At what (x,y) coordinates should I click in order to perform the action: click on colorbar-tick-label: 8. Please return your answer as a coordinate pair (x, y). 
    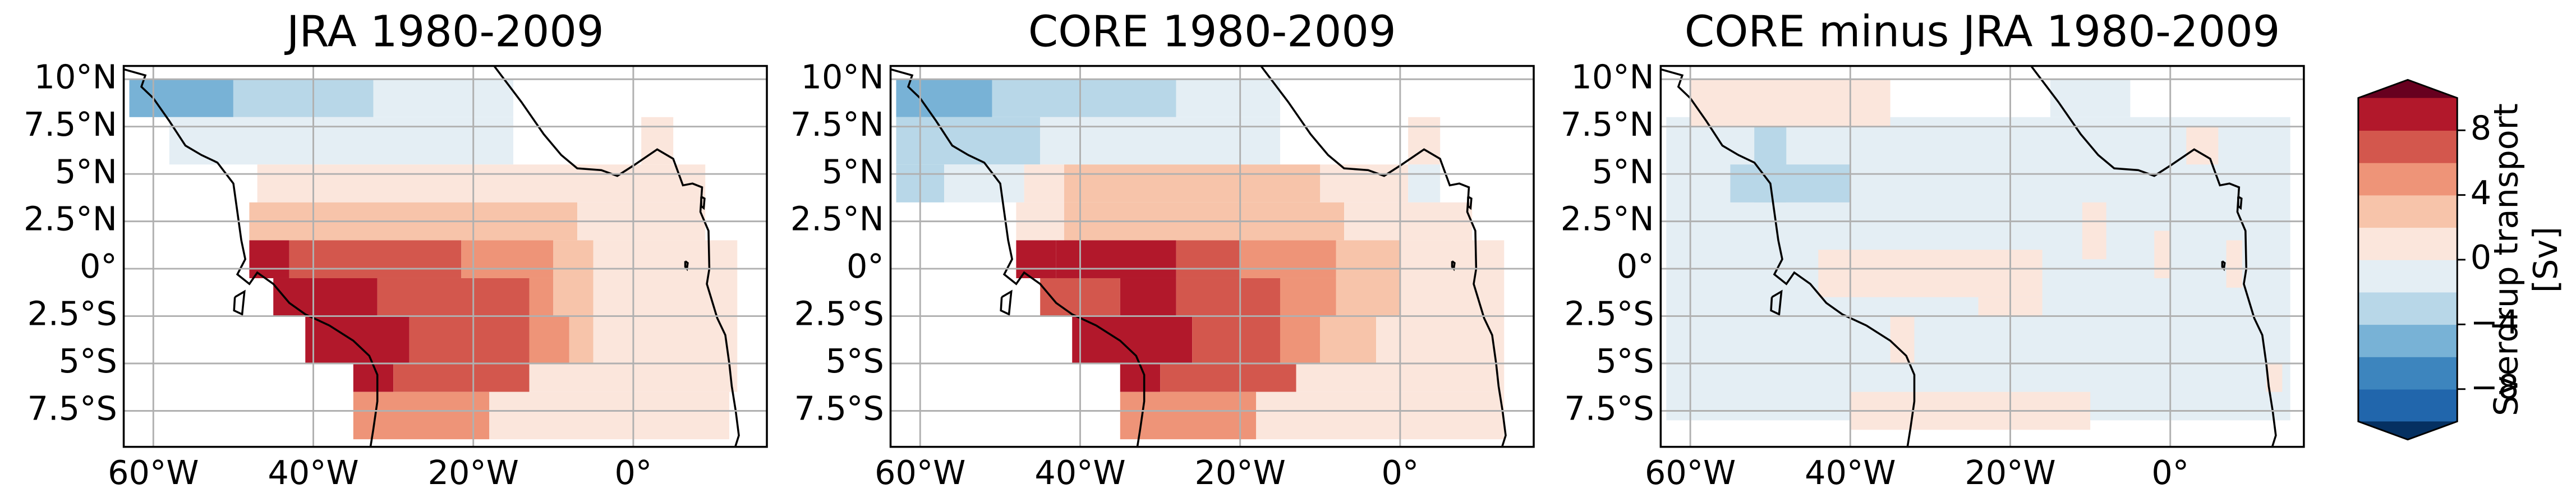
    Looking at the image, I should click on (2481, 127).